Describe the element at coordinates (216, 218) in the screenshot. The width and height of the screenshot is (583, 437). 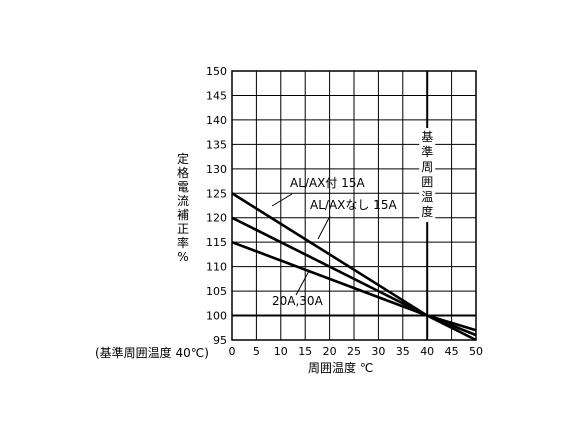
I see `y-tick-label: 120` at that location.